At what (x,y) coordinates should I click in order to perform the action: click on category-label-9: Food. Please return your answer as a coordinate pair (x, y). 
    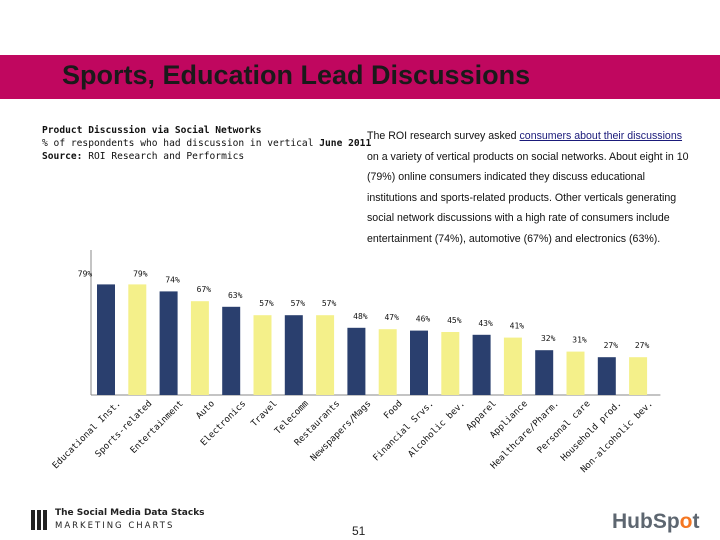
    Looking at the image, I should click on (393, 410).